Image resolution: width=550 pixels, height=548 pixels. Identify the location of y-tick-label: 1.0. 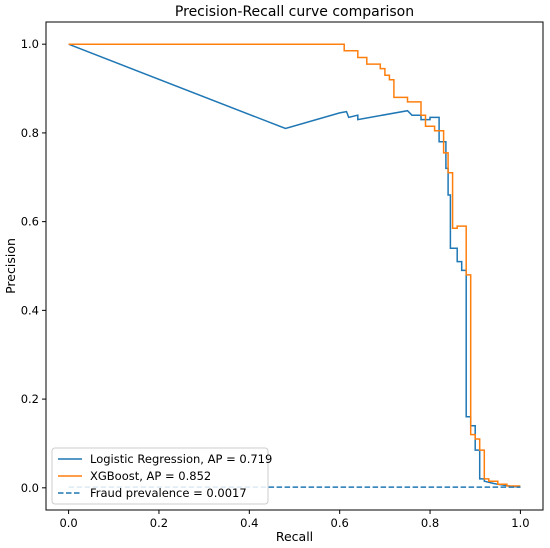
(30, 44).